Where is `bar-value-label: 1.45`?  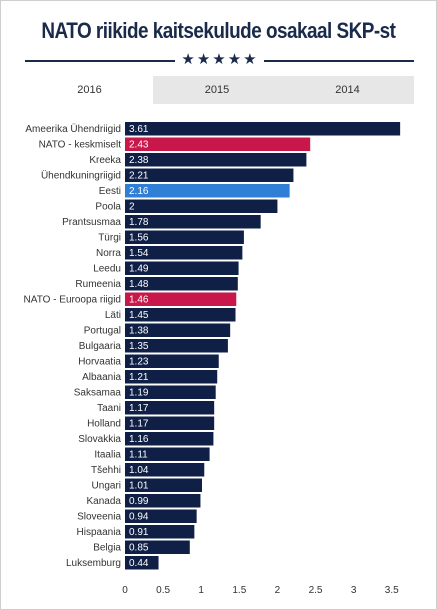
bar-value-label: 1.45 is located at coordinates (139, 315).